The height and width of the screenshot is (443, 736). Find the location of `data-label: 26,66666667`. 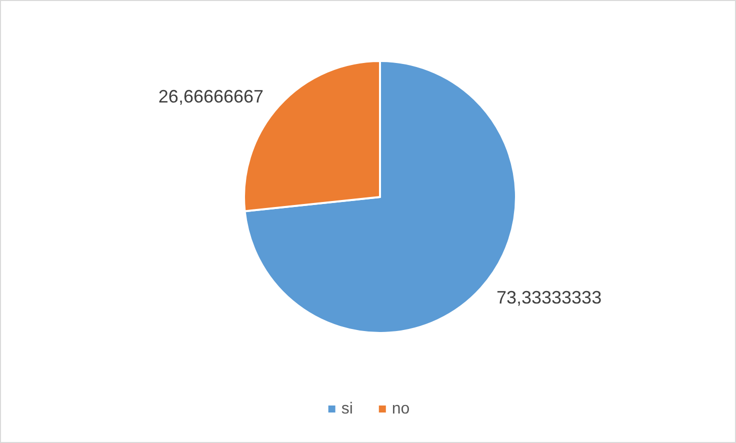

data-label: 26,66666667 is located at coordinates (211, 96).